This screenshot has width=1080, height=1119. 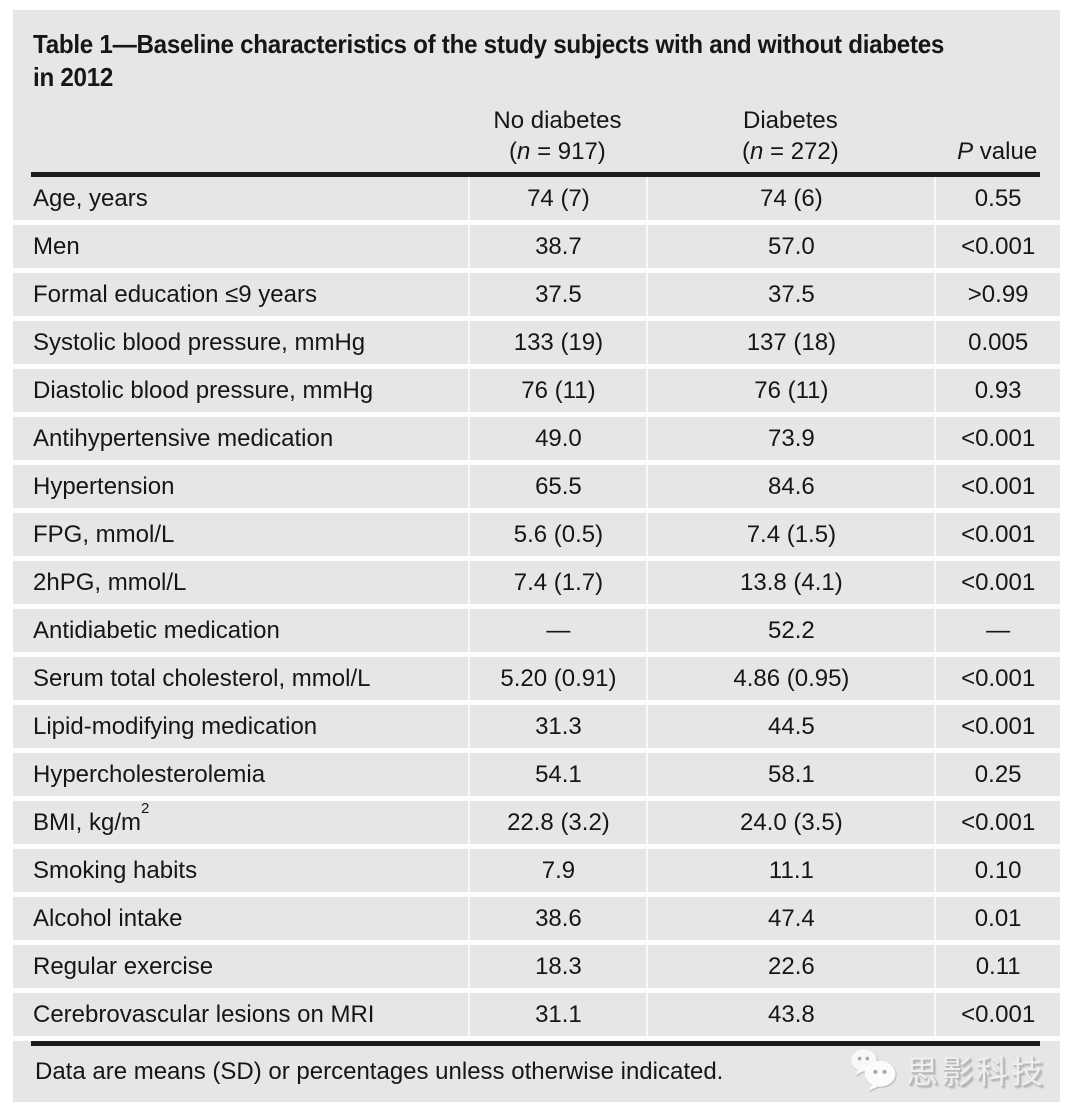 I want to click on p-value: 0.10, so click(x=997, y=870).